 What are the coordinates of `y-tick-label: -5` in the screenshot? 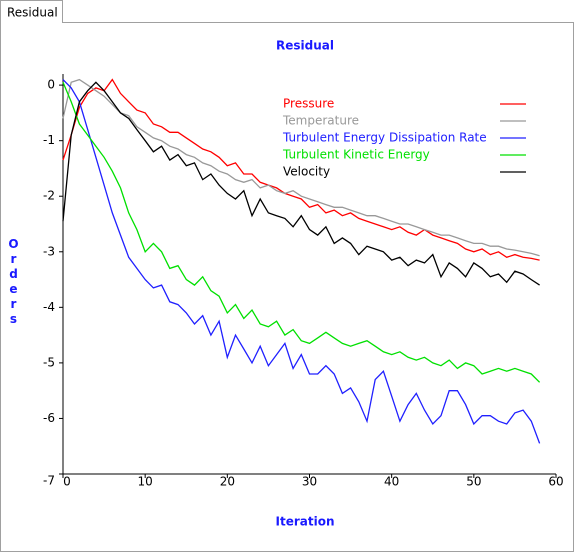 It's located at (49, 362).